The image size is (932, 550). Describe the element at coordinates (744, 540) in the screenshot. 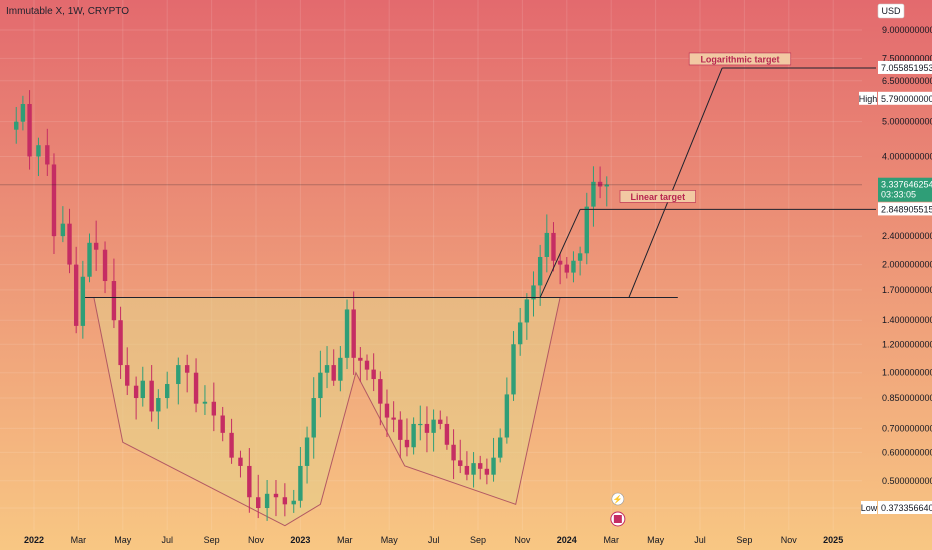

I see `x-tick-label: Sep` at that location.